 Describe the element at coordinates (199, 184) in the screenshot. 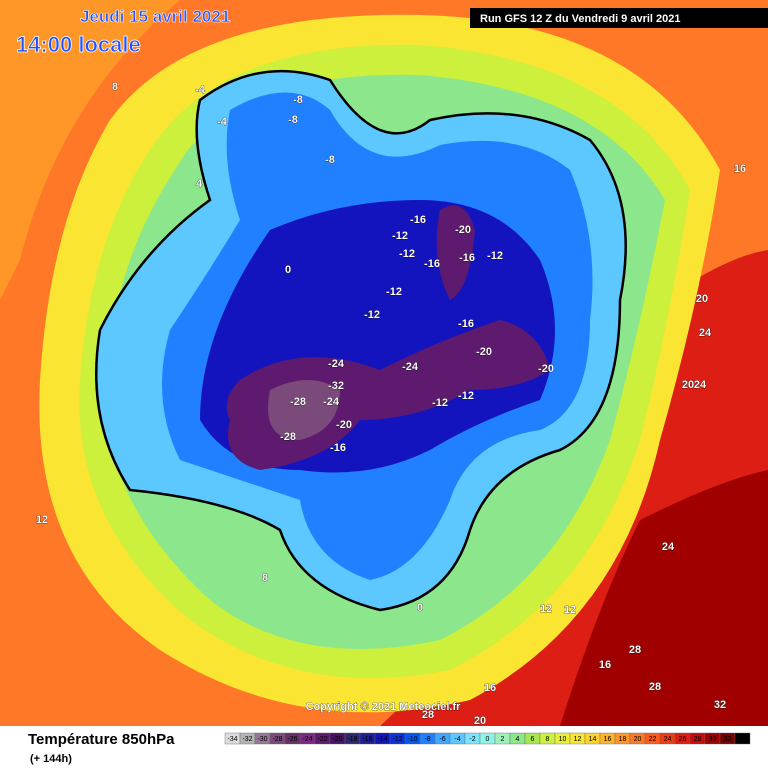

I see `contour-label: 4` at that location.